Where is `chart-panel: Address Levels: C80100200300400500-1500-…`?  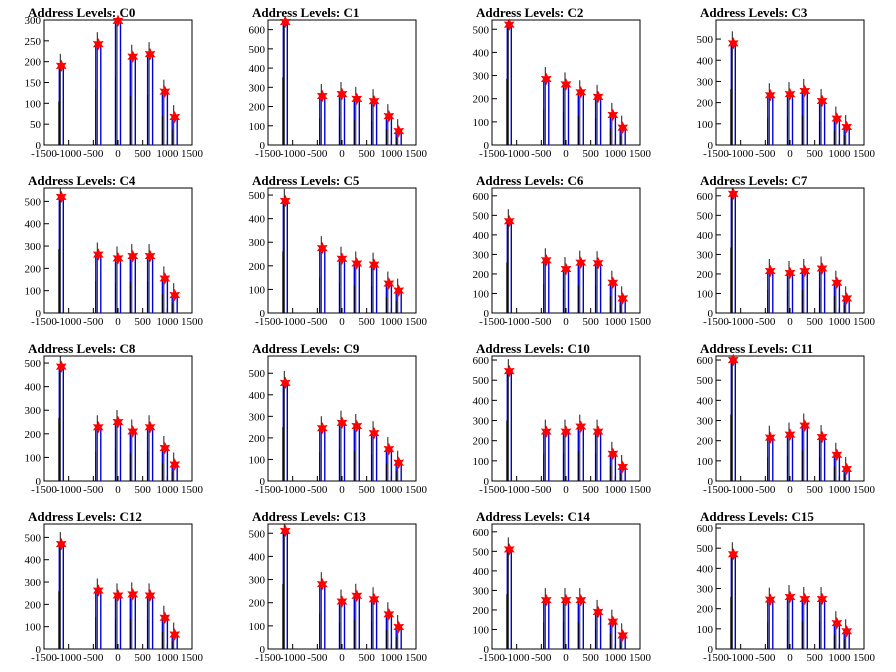 chart-panel: Address Levels: C80100200300400500-1500-… is located at coordinates (114, 418).